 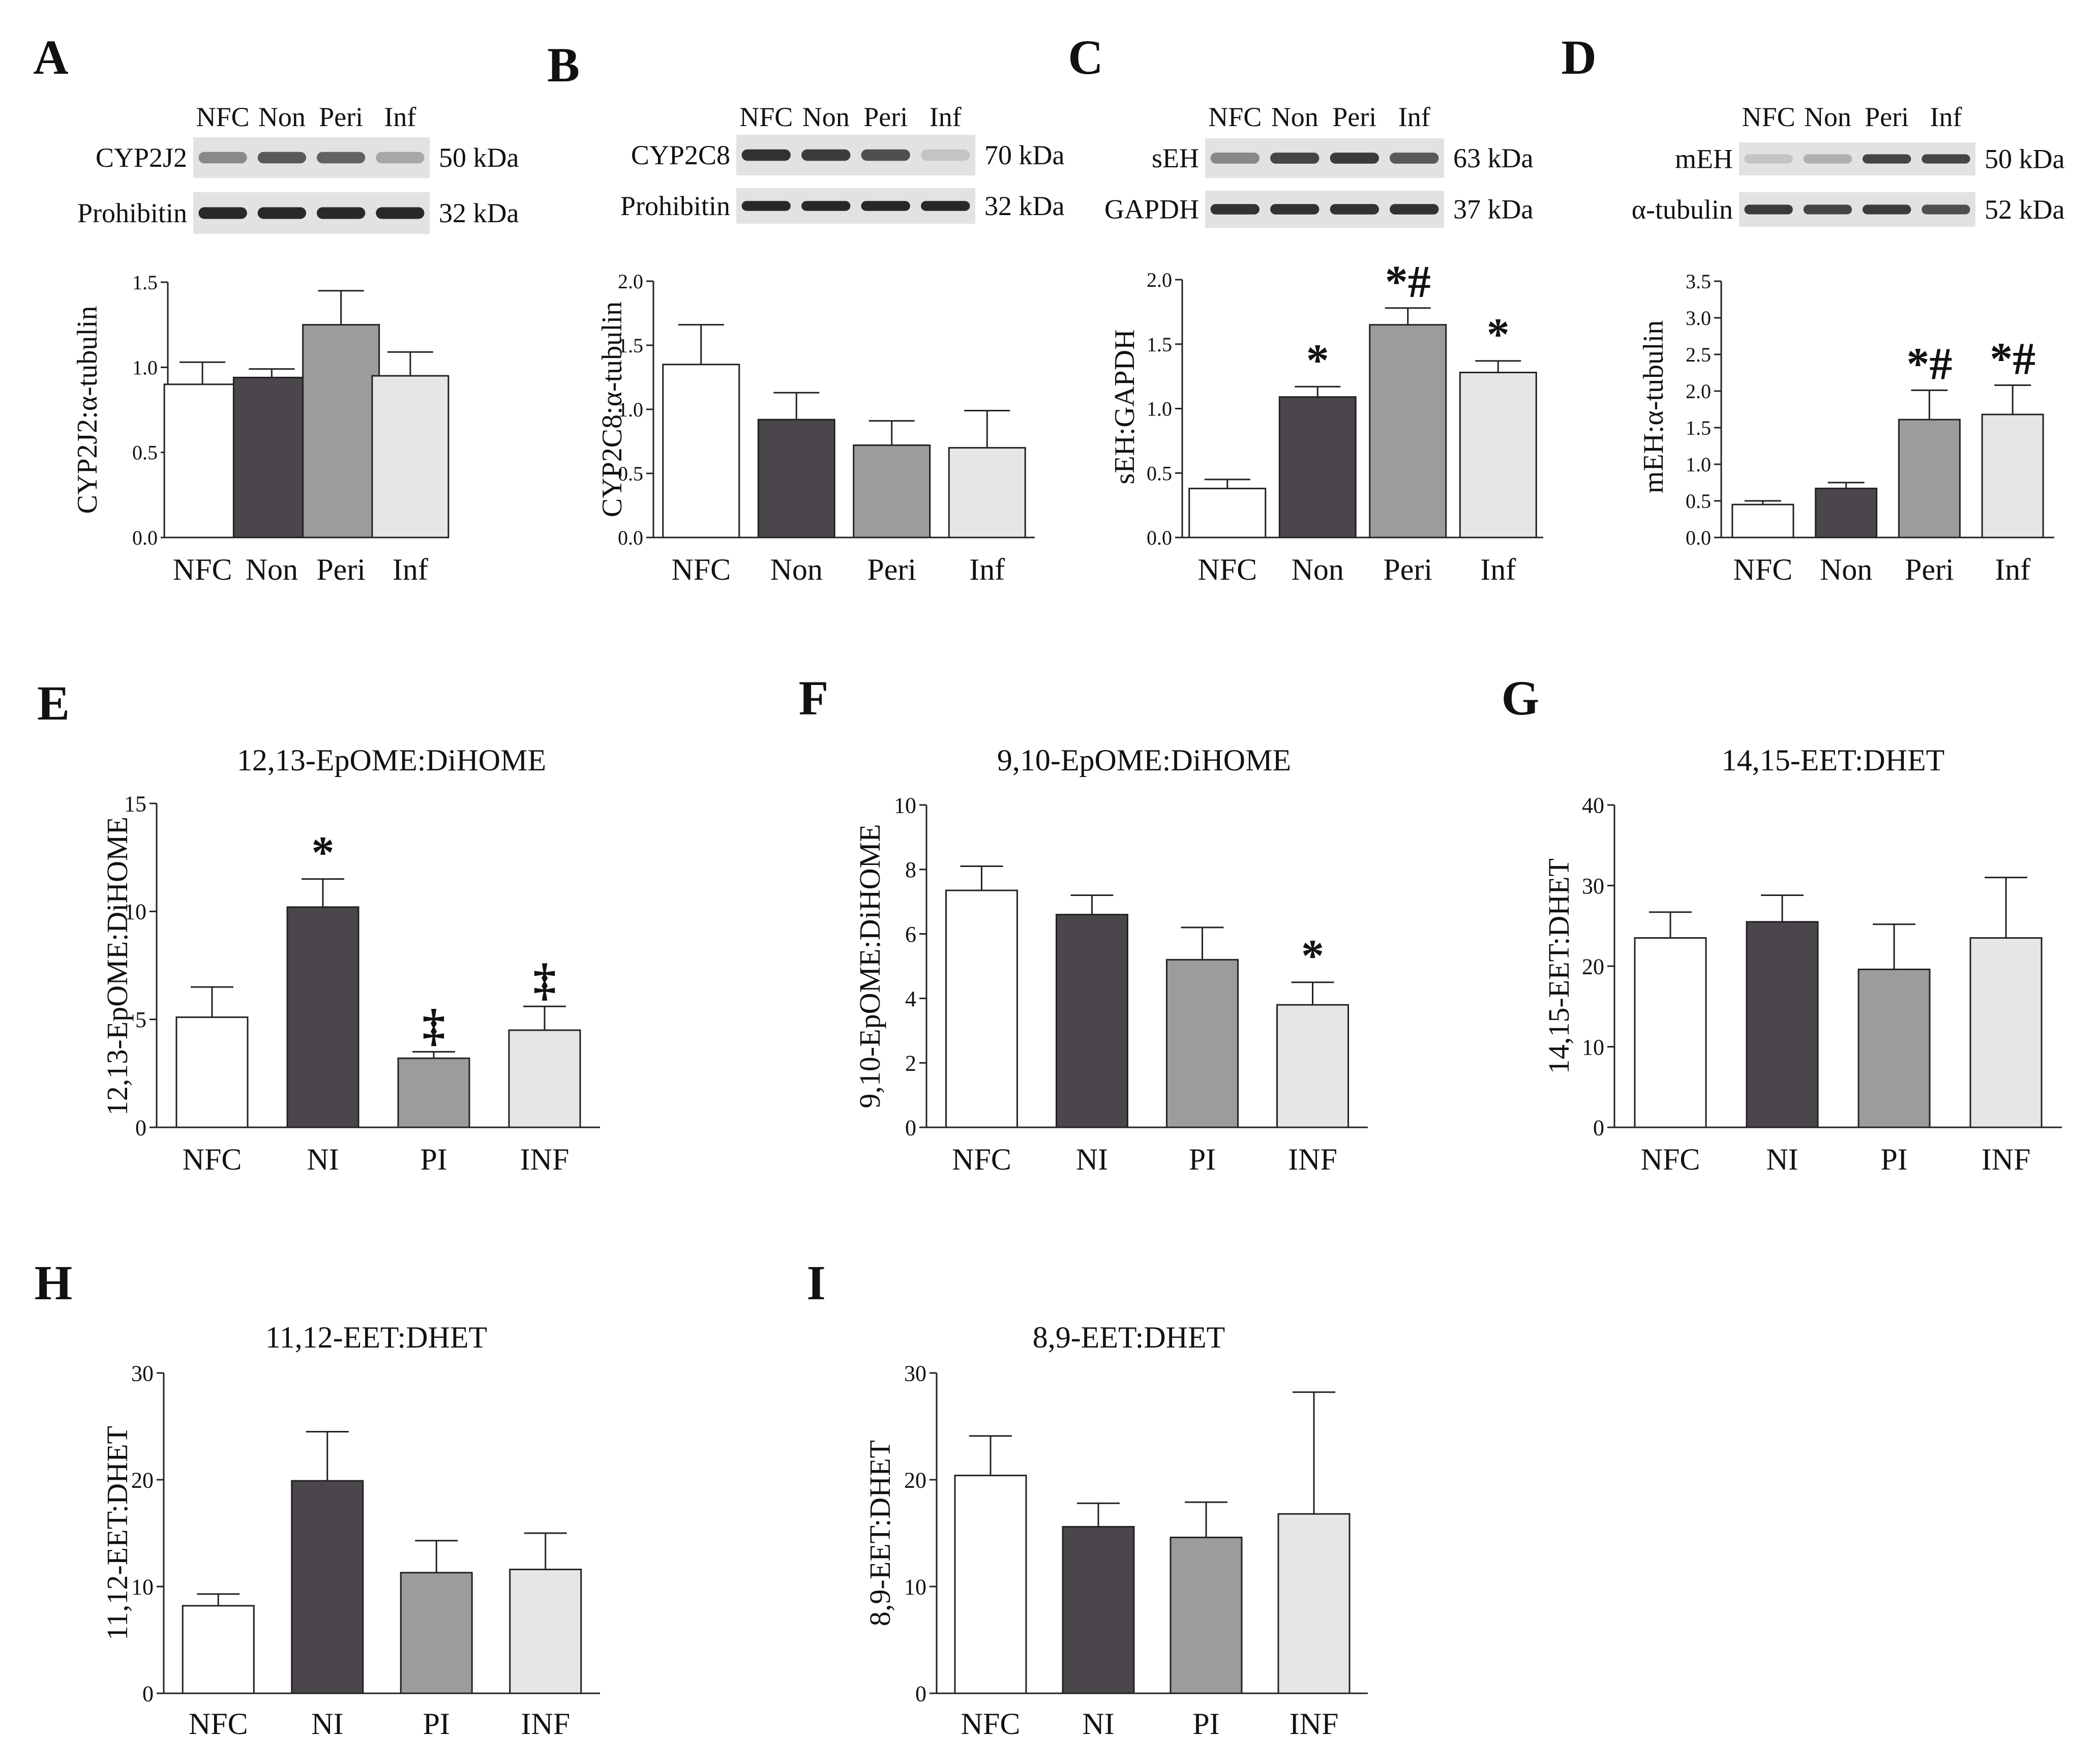 What do you see at coordinates (546, 1724) in the screenshot?
I see `x-tick-label: INF` at bounding box center [546, 1724].